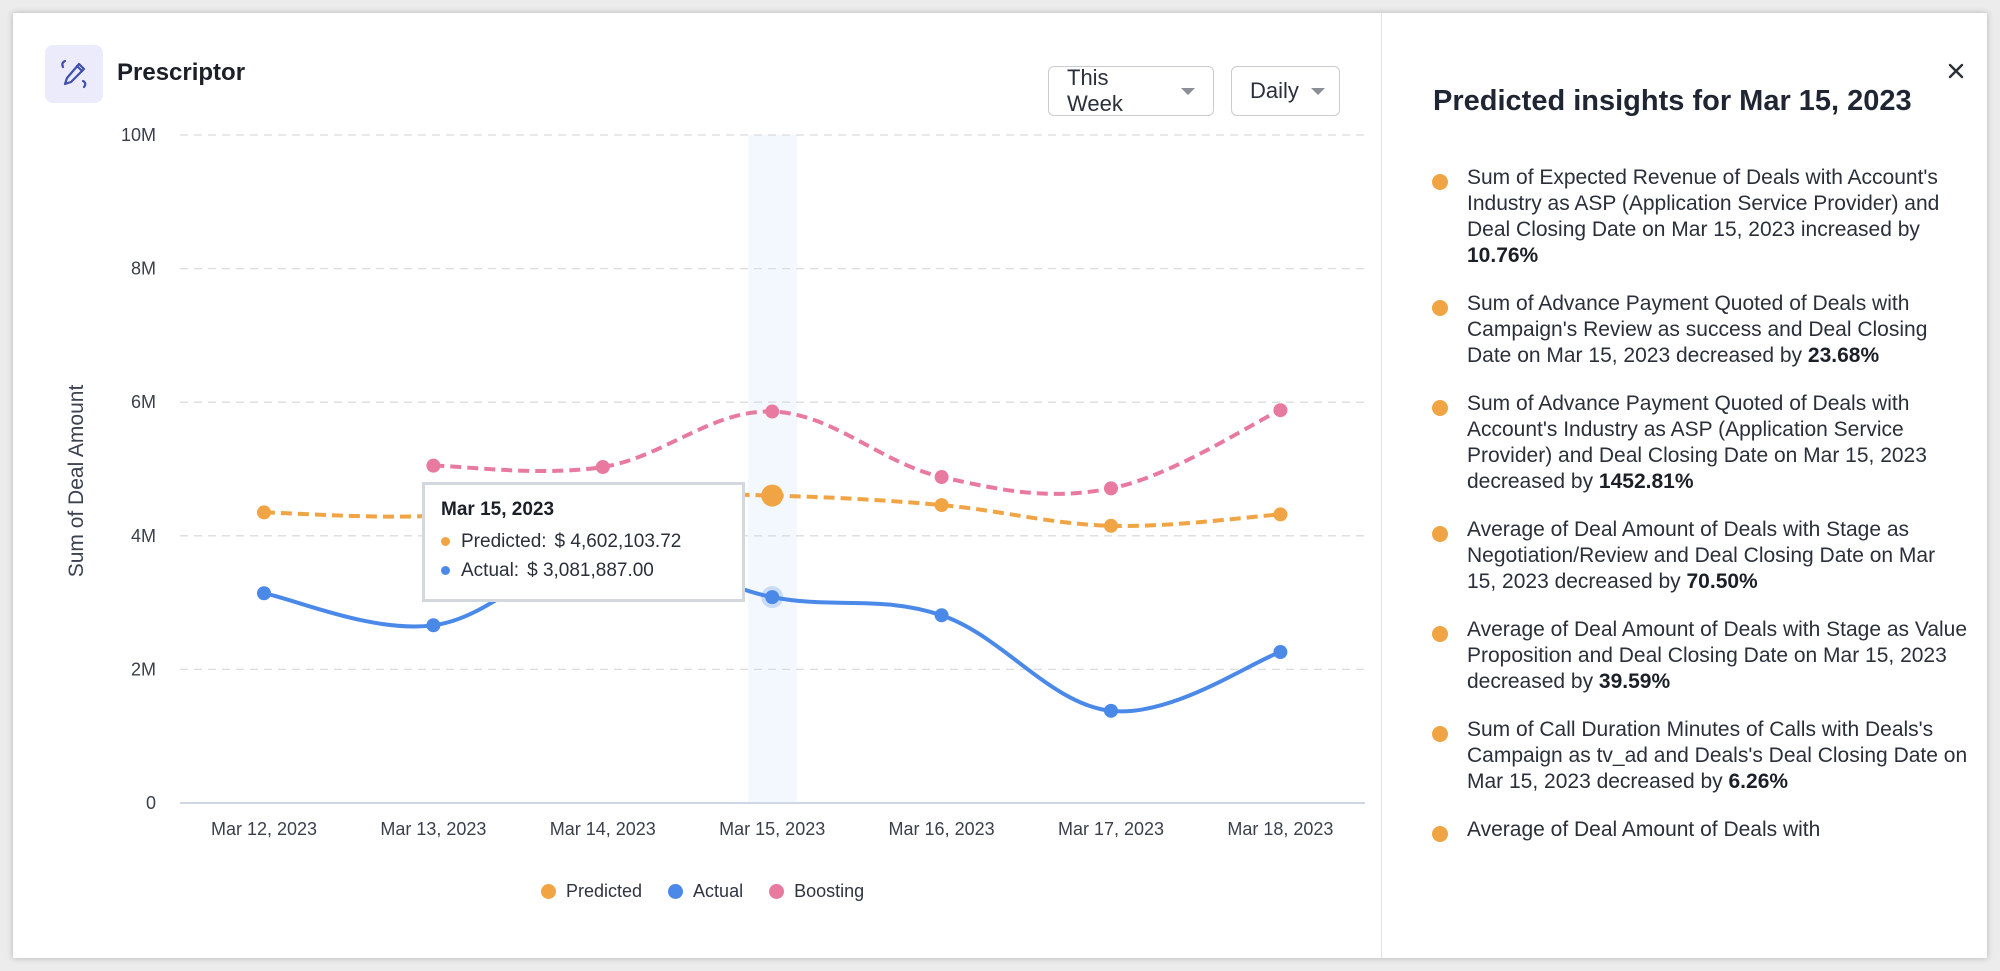  I want to click on tooltip-row-predicted: Predicted: $ 4,602,103.72, so click(583, 541).